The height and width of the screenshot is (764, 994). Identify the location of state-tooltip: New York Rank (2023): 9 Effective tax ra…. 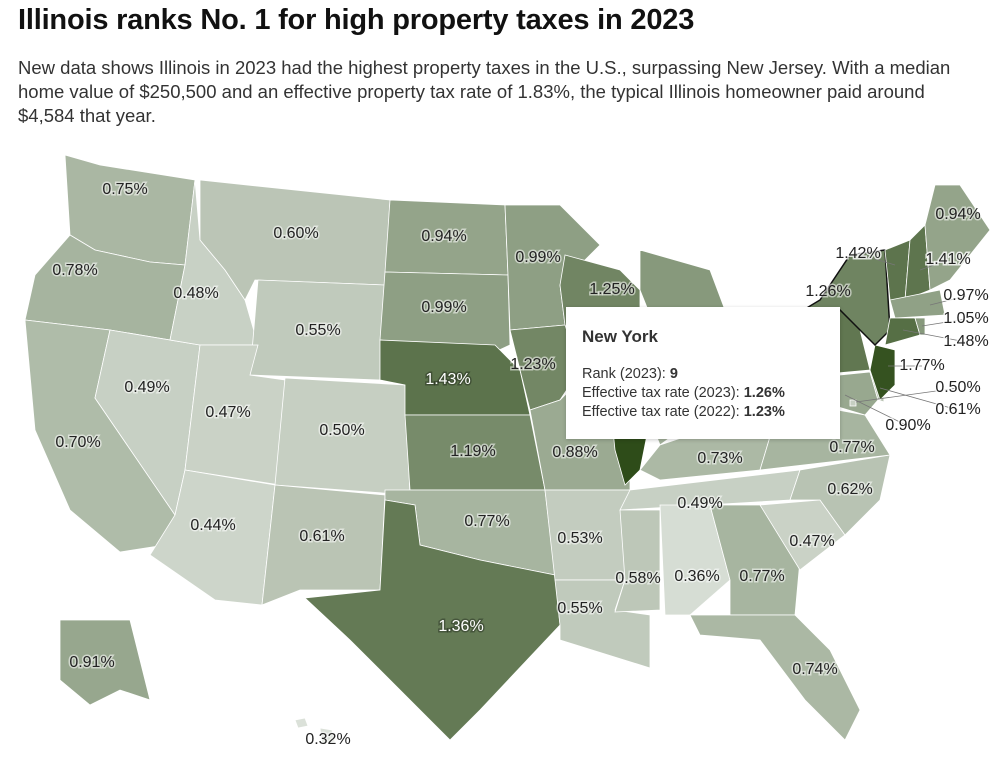
(703, 373).